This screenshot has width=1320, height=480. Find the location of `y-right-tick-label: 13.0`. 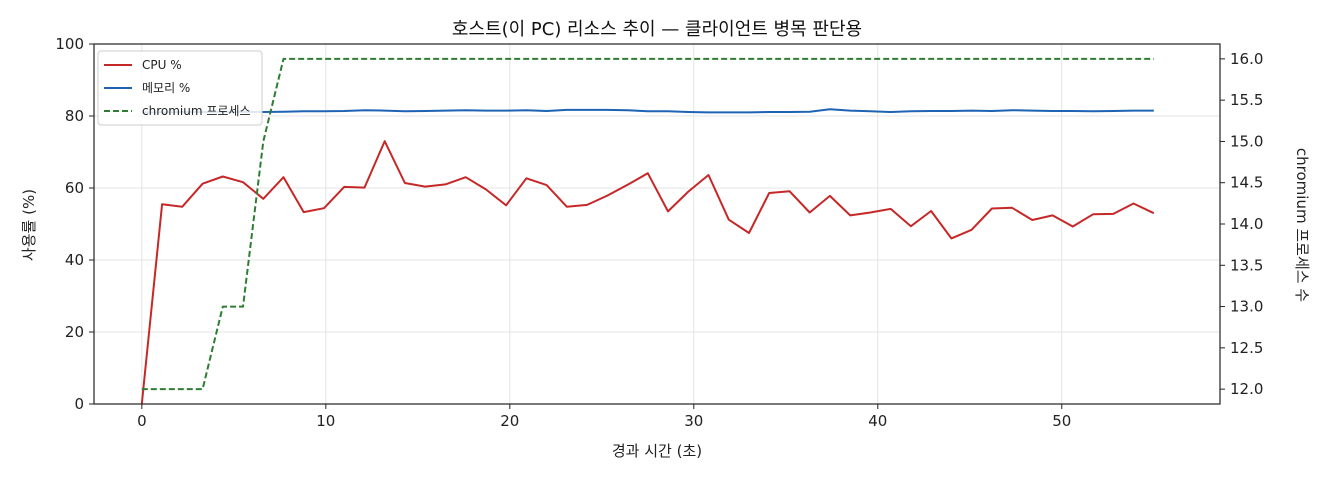

y-right-tick-label: 13.0 is located at coordinates (1246, 307).